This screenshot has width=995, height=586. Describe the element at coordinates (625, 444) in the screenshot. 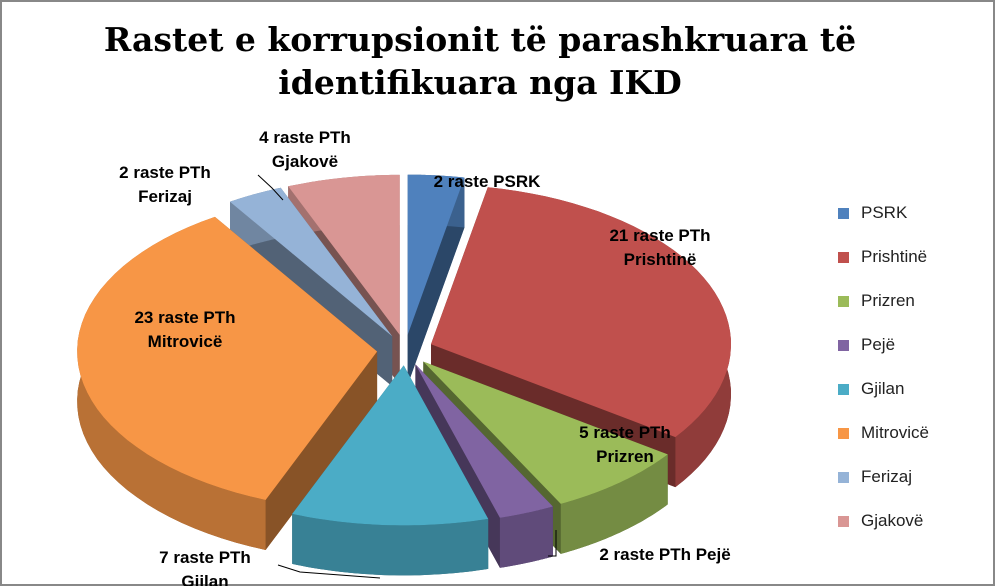

I see `data-label: 5 raste PTh Prizren` at that location.